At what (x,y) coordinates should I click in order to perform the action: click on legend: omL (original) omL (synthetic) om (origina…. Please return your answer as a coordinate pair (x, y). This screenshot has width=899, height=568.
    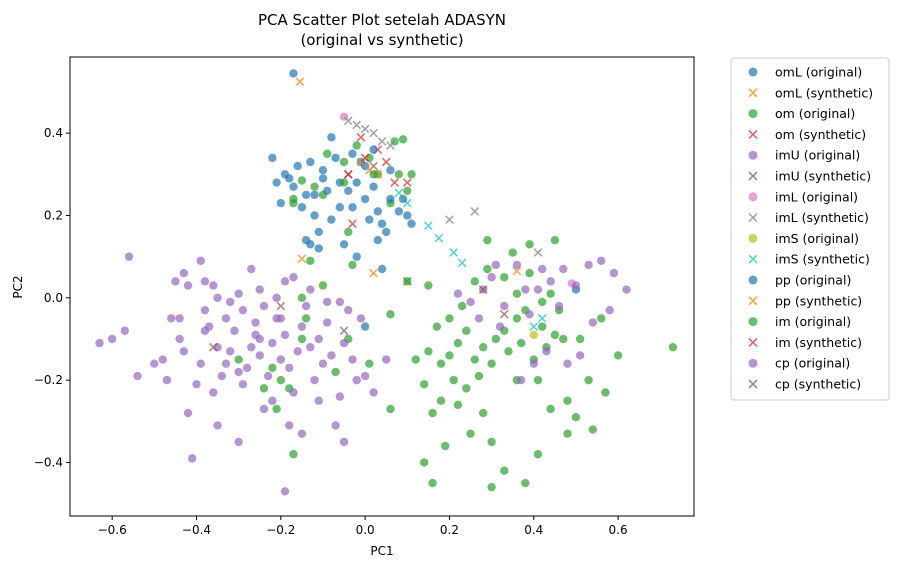
    Looking at the image, I should click on (810, 229).